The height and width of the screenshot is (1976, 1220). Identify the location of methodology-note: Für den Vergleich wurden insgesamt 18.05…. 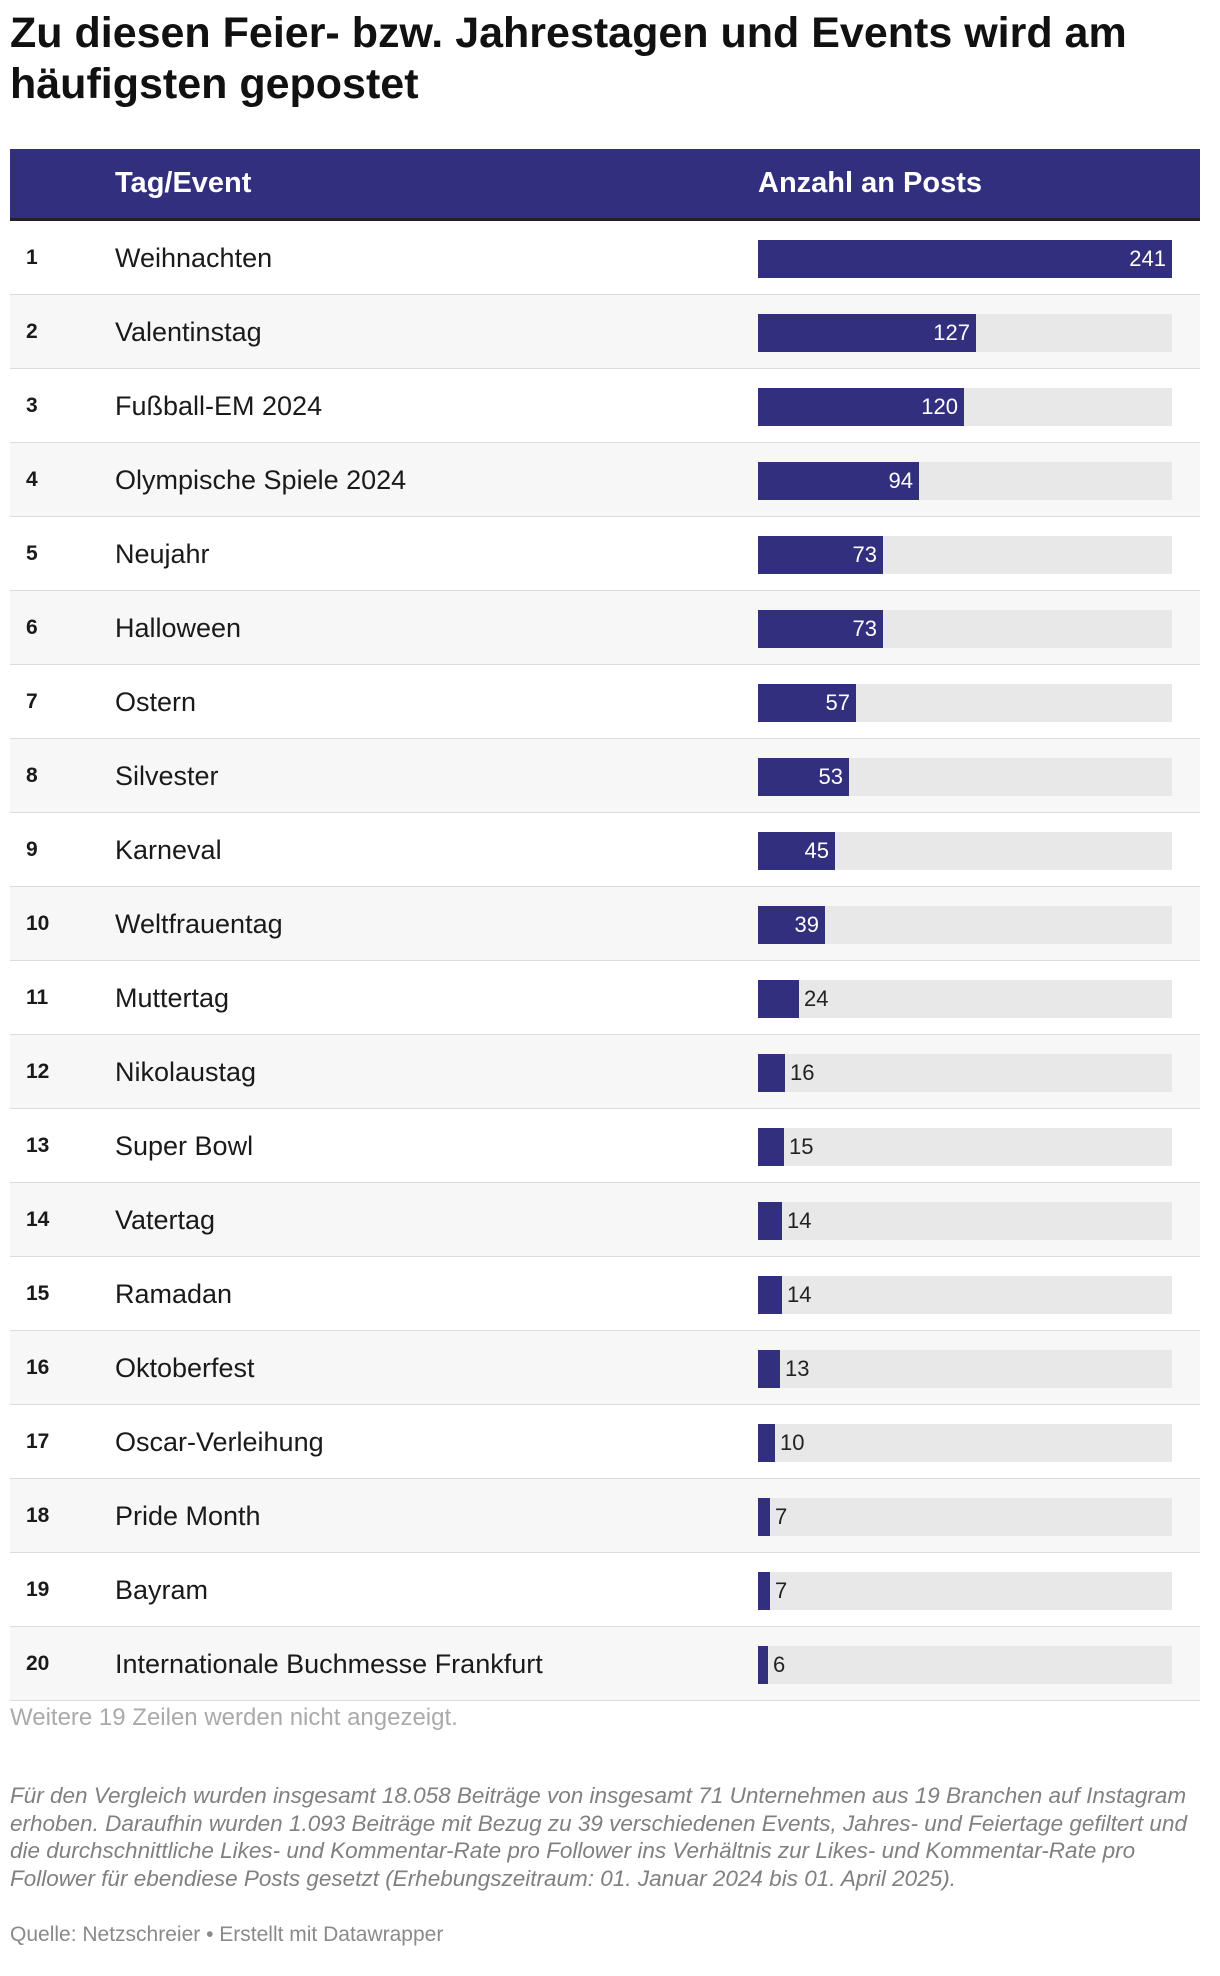
(598, 1837).